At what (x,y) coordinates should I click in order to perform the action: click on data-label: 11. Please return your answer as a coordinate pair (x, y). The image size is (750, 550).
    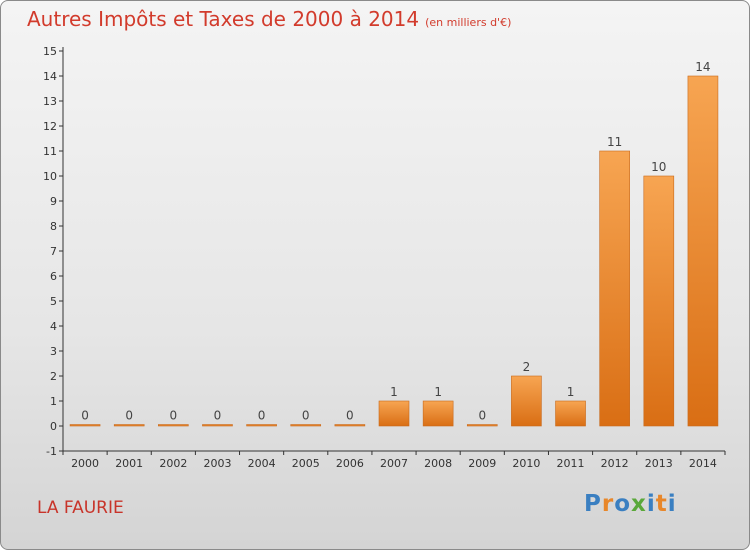
    Looking at the image, I should click on (614, 142).